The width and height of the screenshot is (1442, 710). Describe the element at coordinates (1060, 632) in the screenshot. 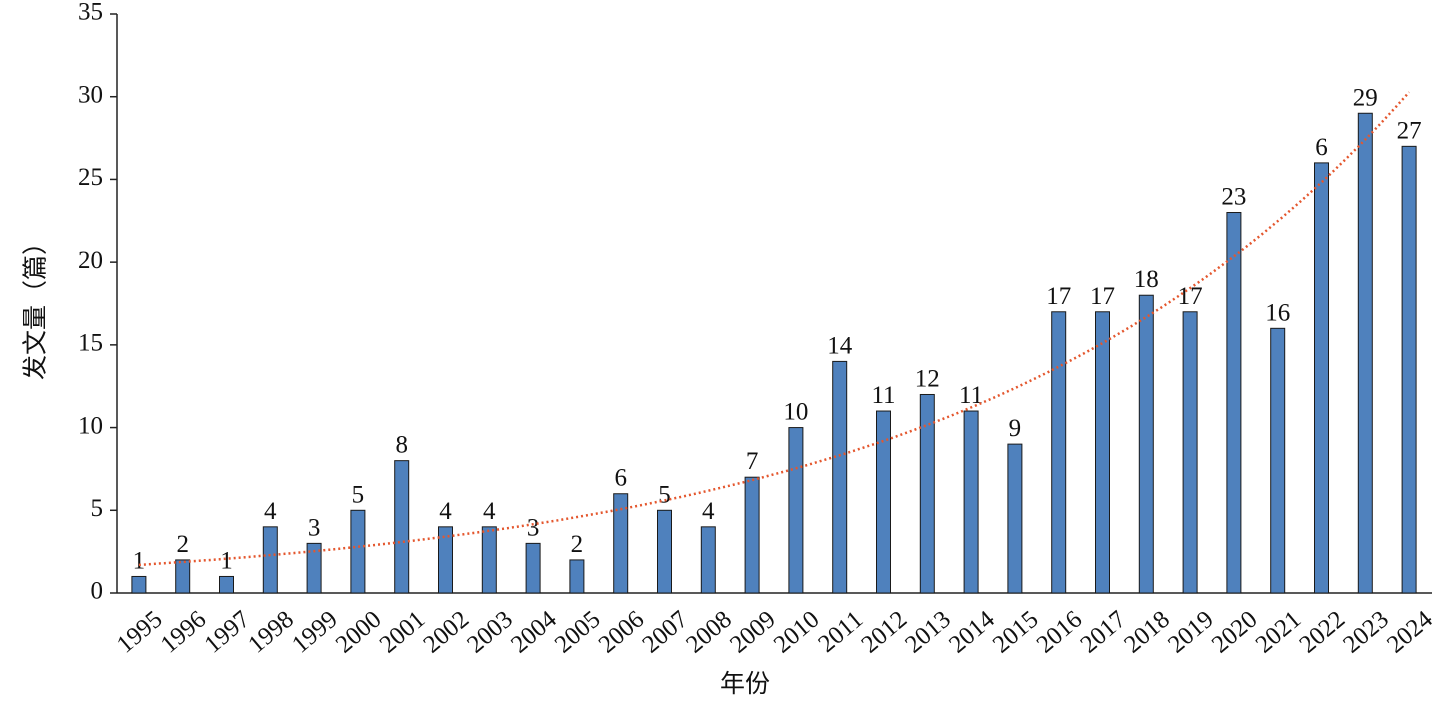

I see `x-tick-label: 2016` at that location.